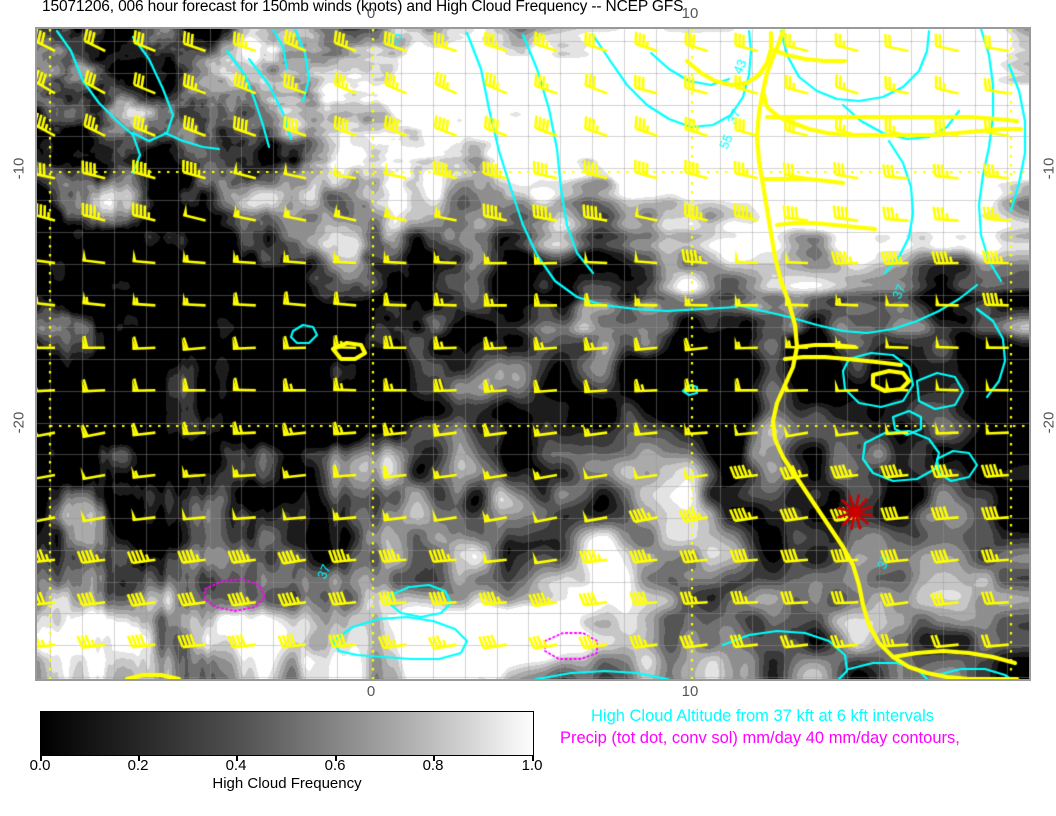 The width and height of the screenshot is (1056, 816). What do you see at coordinates (287, 783) in the screenshot?
I see `colorbar-axis-title: High Cloud Frequency` at bounding box center [287, 783].